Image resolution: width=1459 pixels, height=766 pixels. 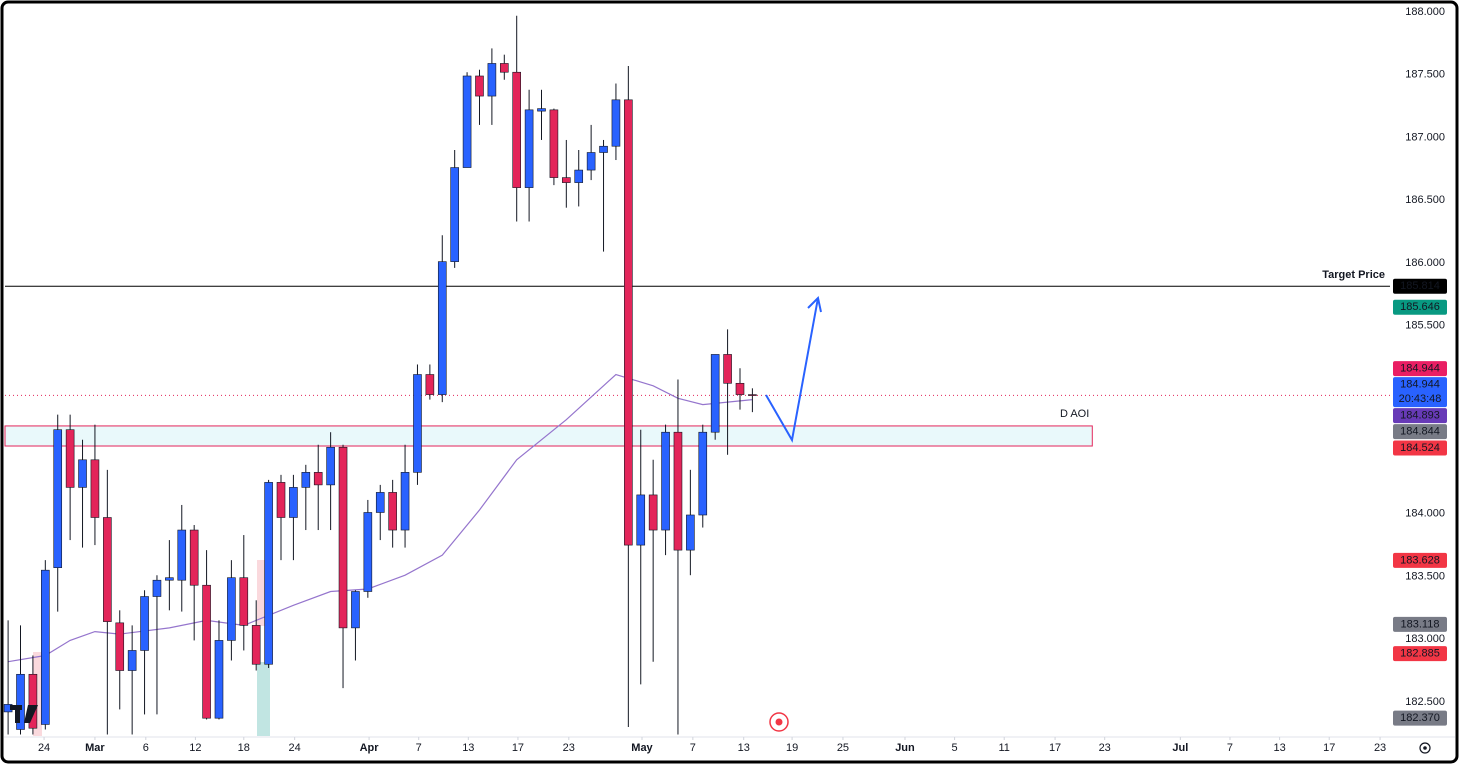 I want to click on x-tick-label: Apr, so click(x=370, y=748).